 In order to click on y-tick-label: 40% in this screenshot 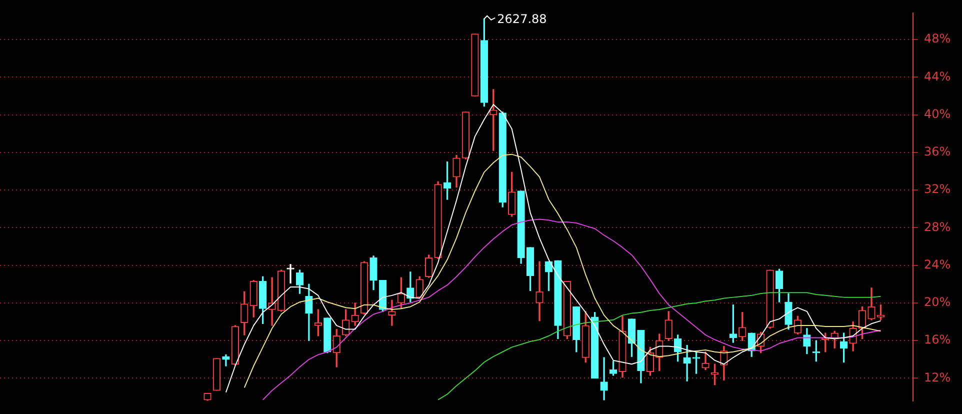, I will do `click(937, 113)`.